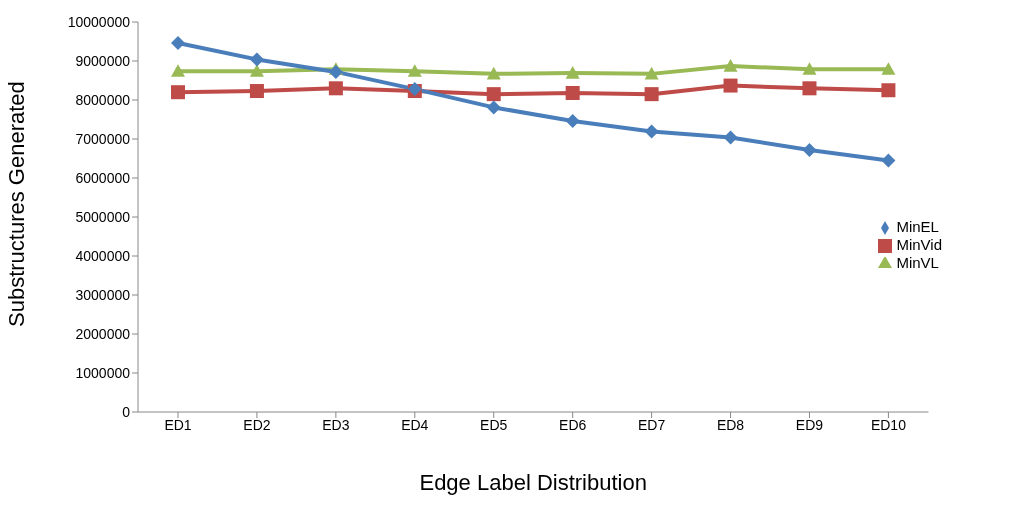 This screenshot has width=1020, height=510. Describe the element at coordinates (103, 177) in the screenshot. I see `y-tick-label: 6000000` at that location.